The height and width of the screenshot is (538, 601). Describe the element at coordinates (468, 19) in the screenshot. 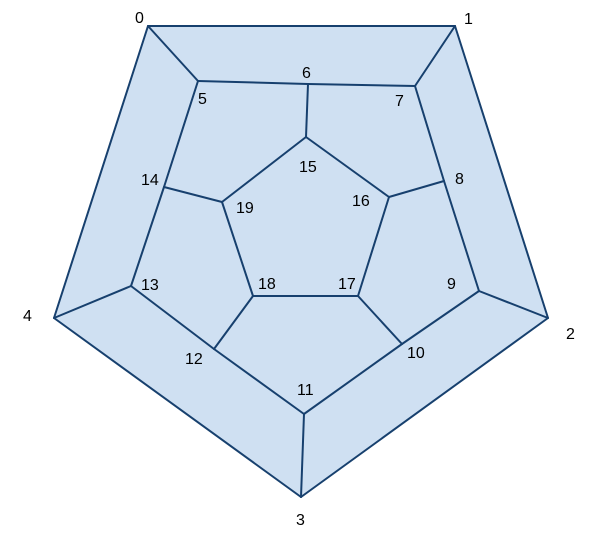

I see `vertex-label-1: 1` at that location.